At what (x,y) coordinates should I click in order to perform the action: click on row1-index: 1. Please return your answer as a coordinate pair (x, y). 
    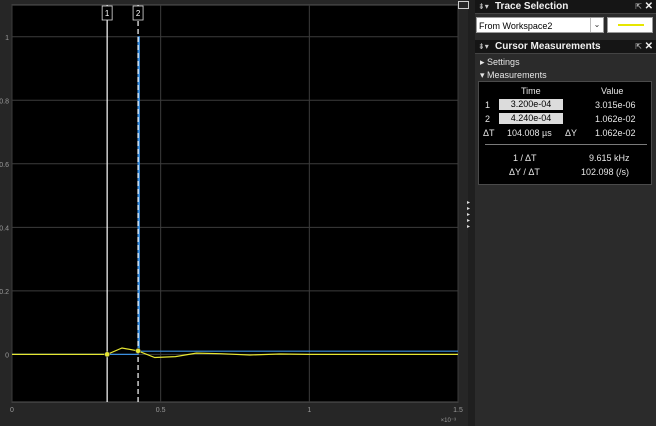
    Looking at the image, I should click on (488, 105).